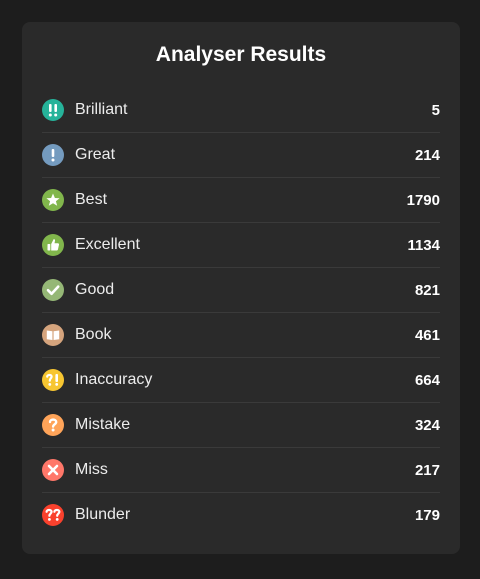  I want to click on result-label: Great, so click(245, 155).